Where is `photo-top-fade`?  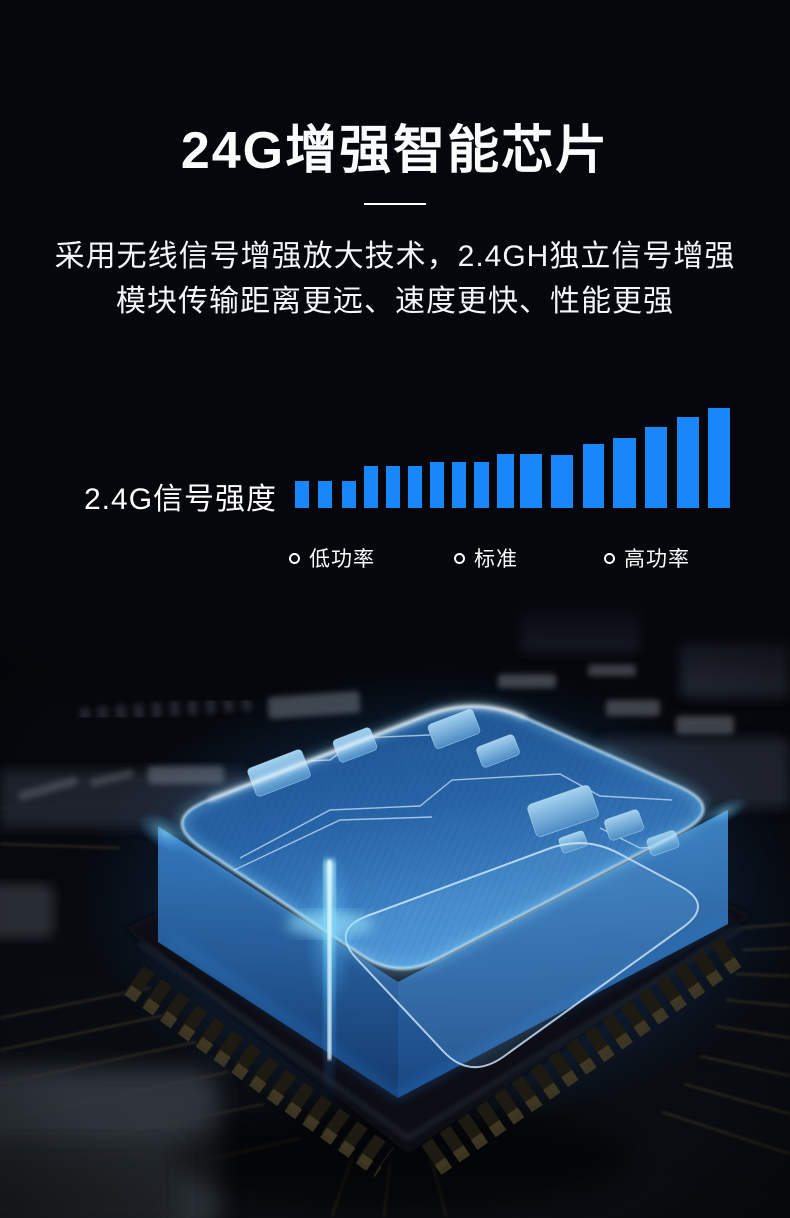 photo-top-fade is located at coordinates (395, 638).